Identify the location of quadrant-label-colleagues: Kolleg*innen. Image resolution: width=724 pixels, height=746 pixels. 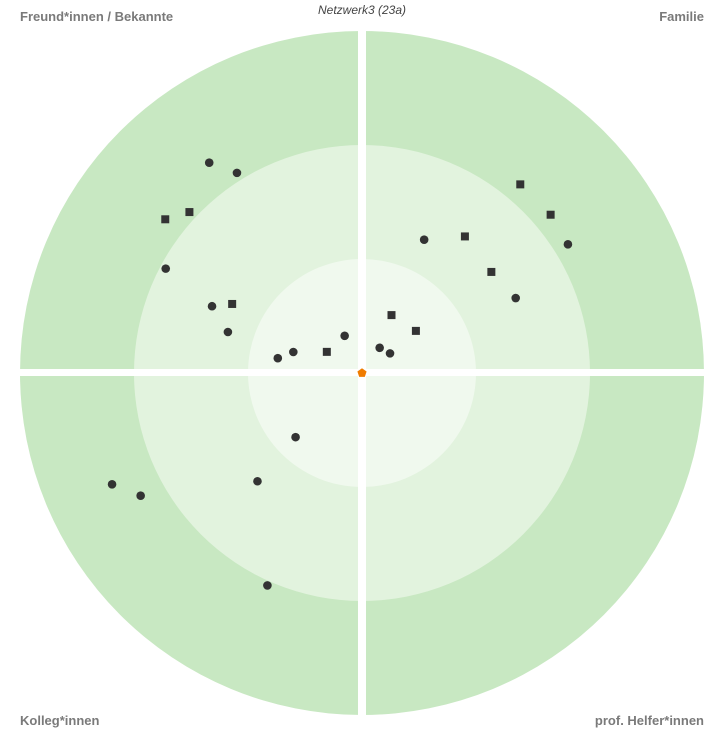
(60, 720).